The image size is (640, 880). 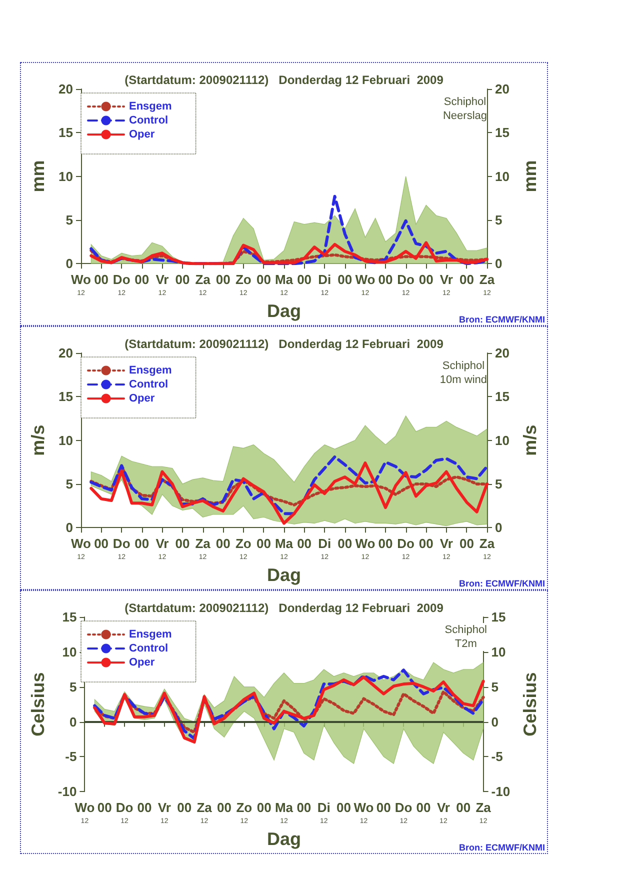 What do you see at coordinates (71, 756) in the screenshot?
I see `y-tick-label: -5` at bounding box center [71, 756].